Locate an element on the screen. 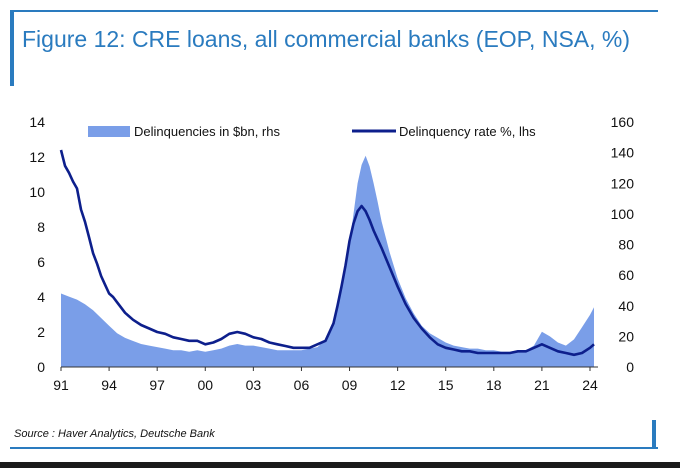  y-right-tick-label: 160 is located at coordinates (623, 122).